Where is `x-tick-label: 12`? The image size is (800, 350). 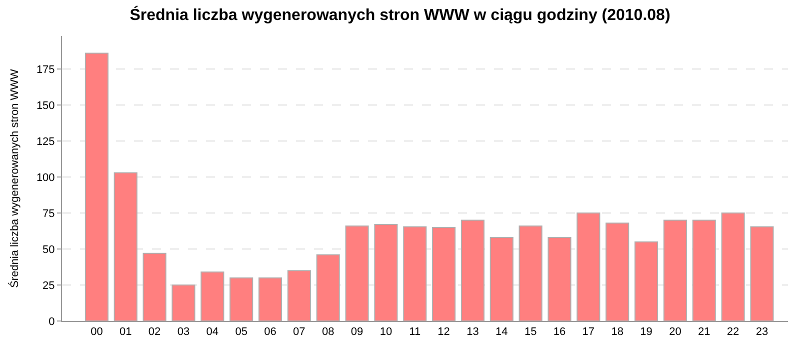 x-tick-label: 12 is located at coordinates (444, 332).